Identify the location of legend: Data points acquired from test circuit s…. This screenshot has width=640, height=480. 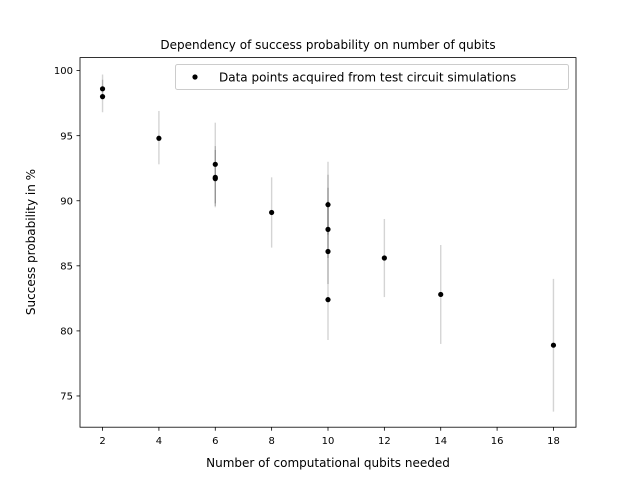
(372, 77).